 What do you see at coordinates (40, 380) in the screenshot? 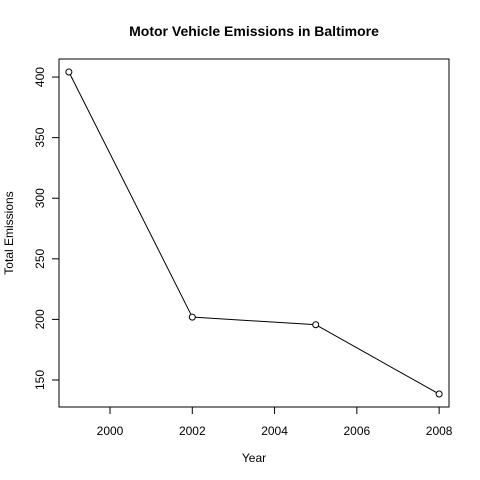
I see `y-tick-label: 150` at bounding box center [40, 380].